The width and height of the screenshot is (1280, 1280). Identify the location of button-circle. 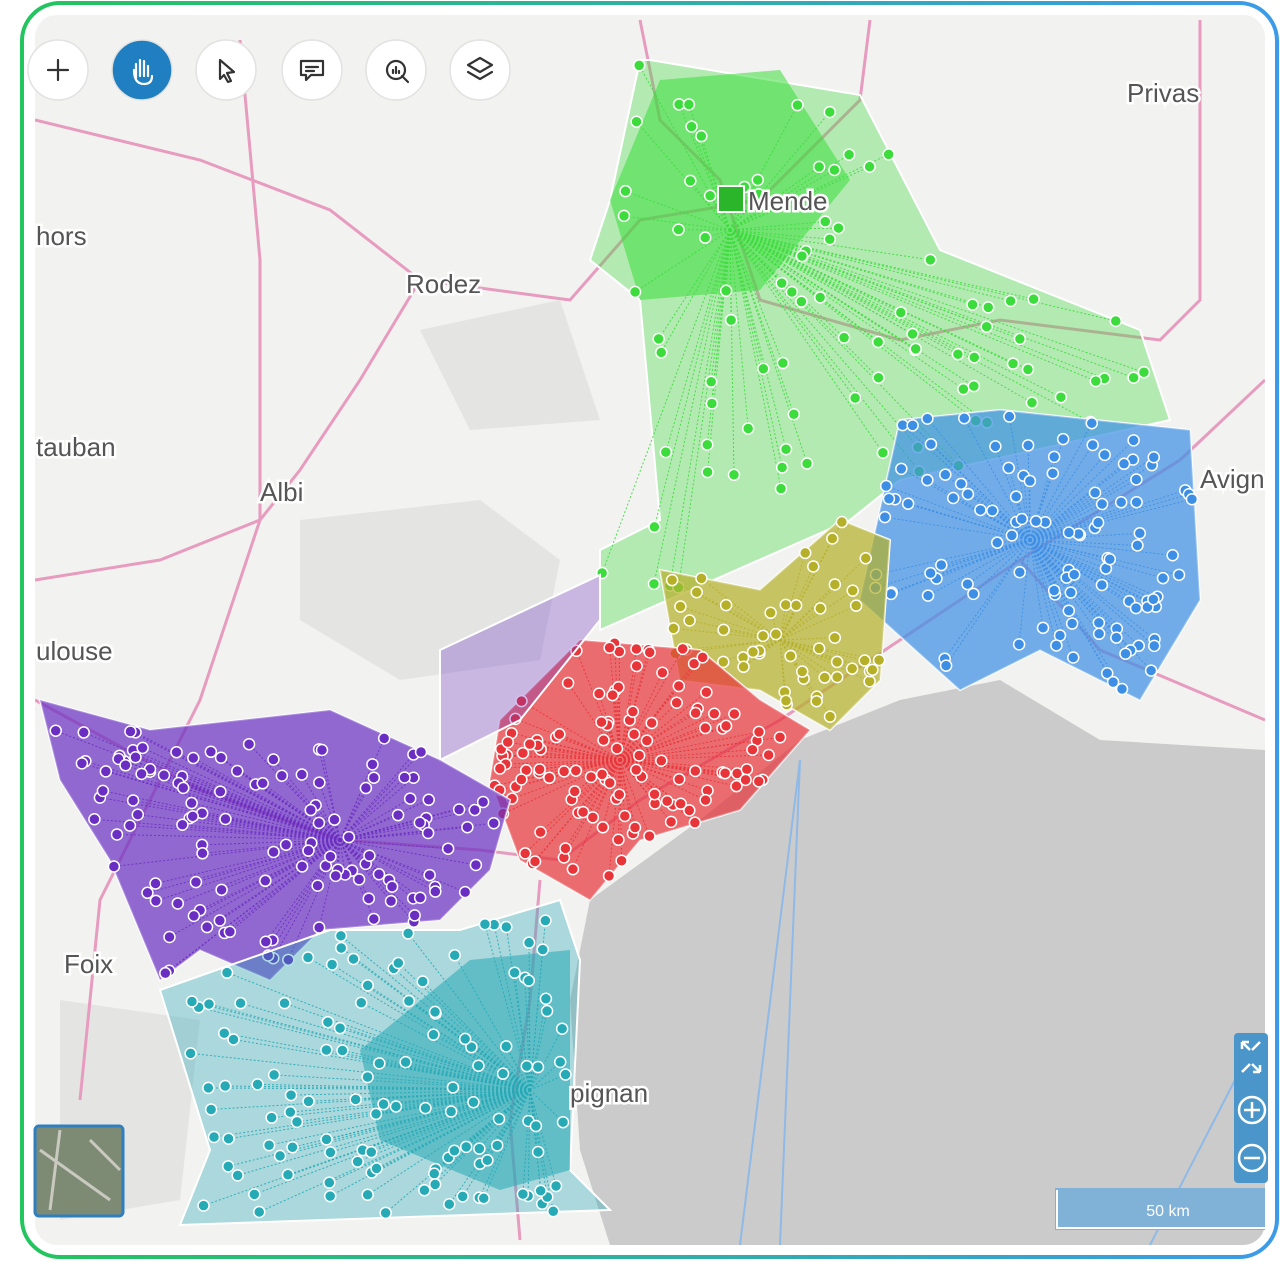
(226, 70).